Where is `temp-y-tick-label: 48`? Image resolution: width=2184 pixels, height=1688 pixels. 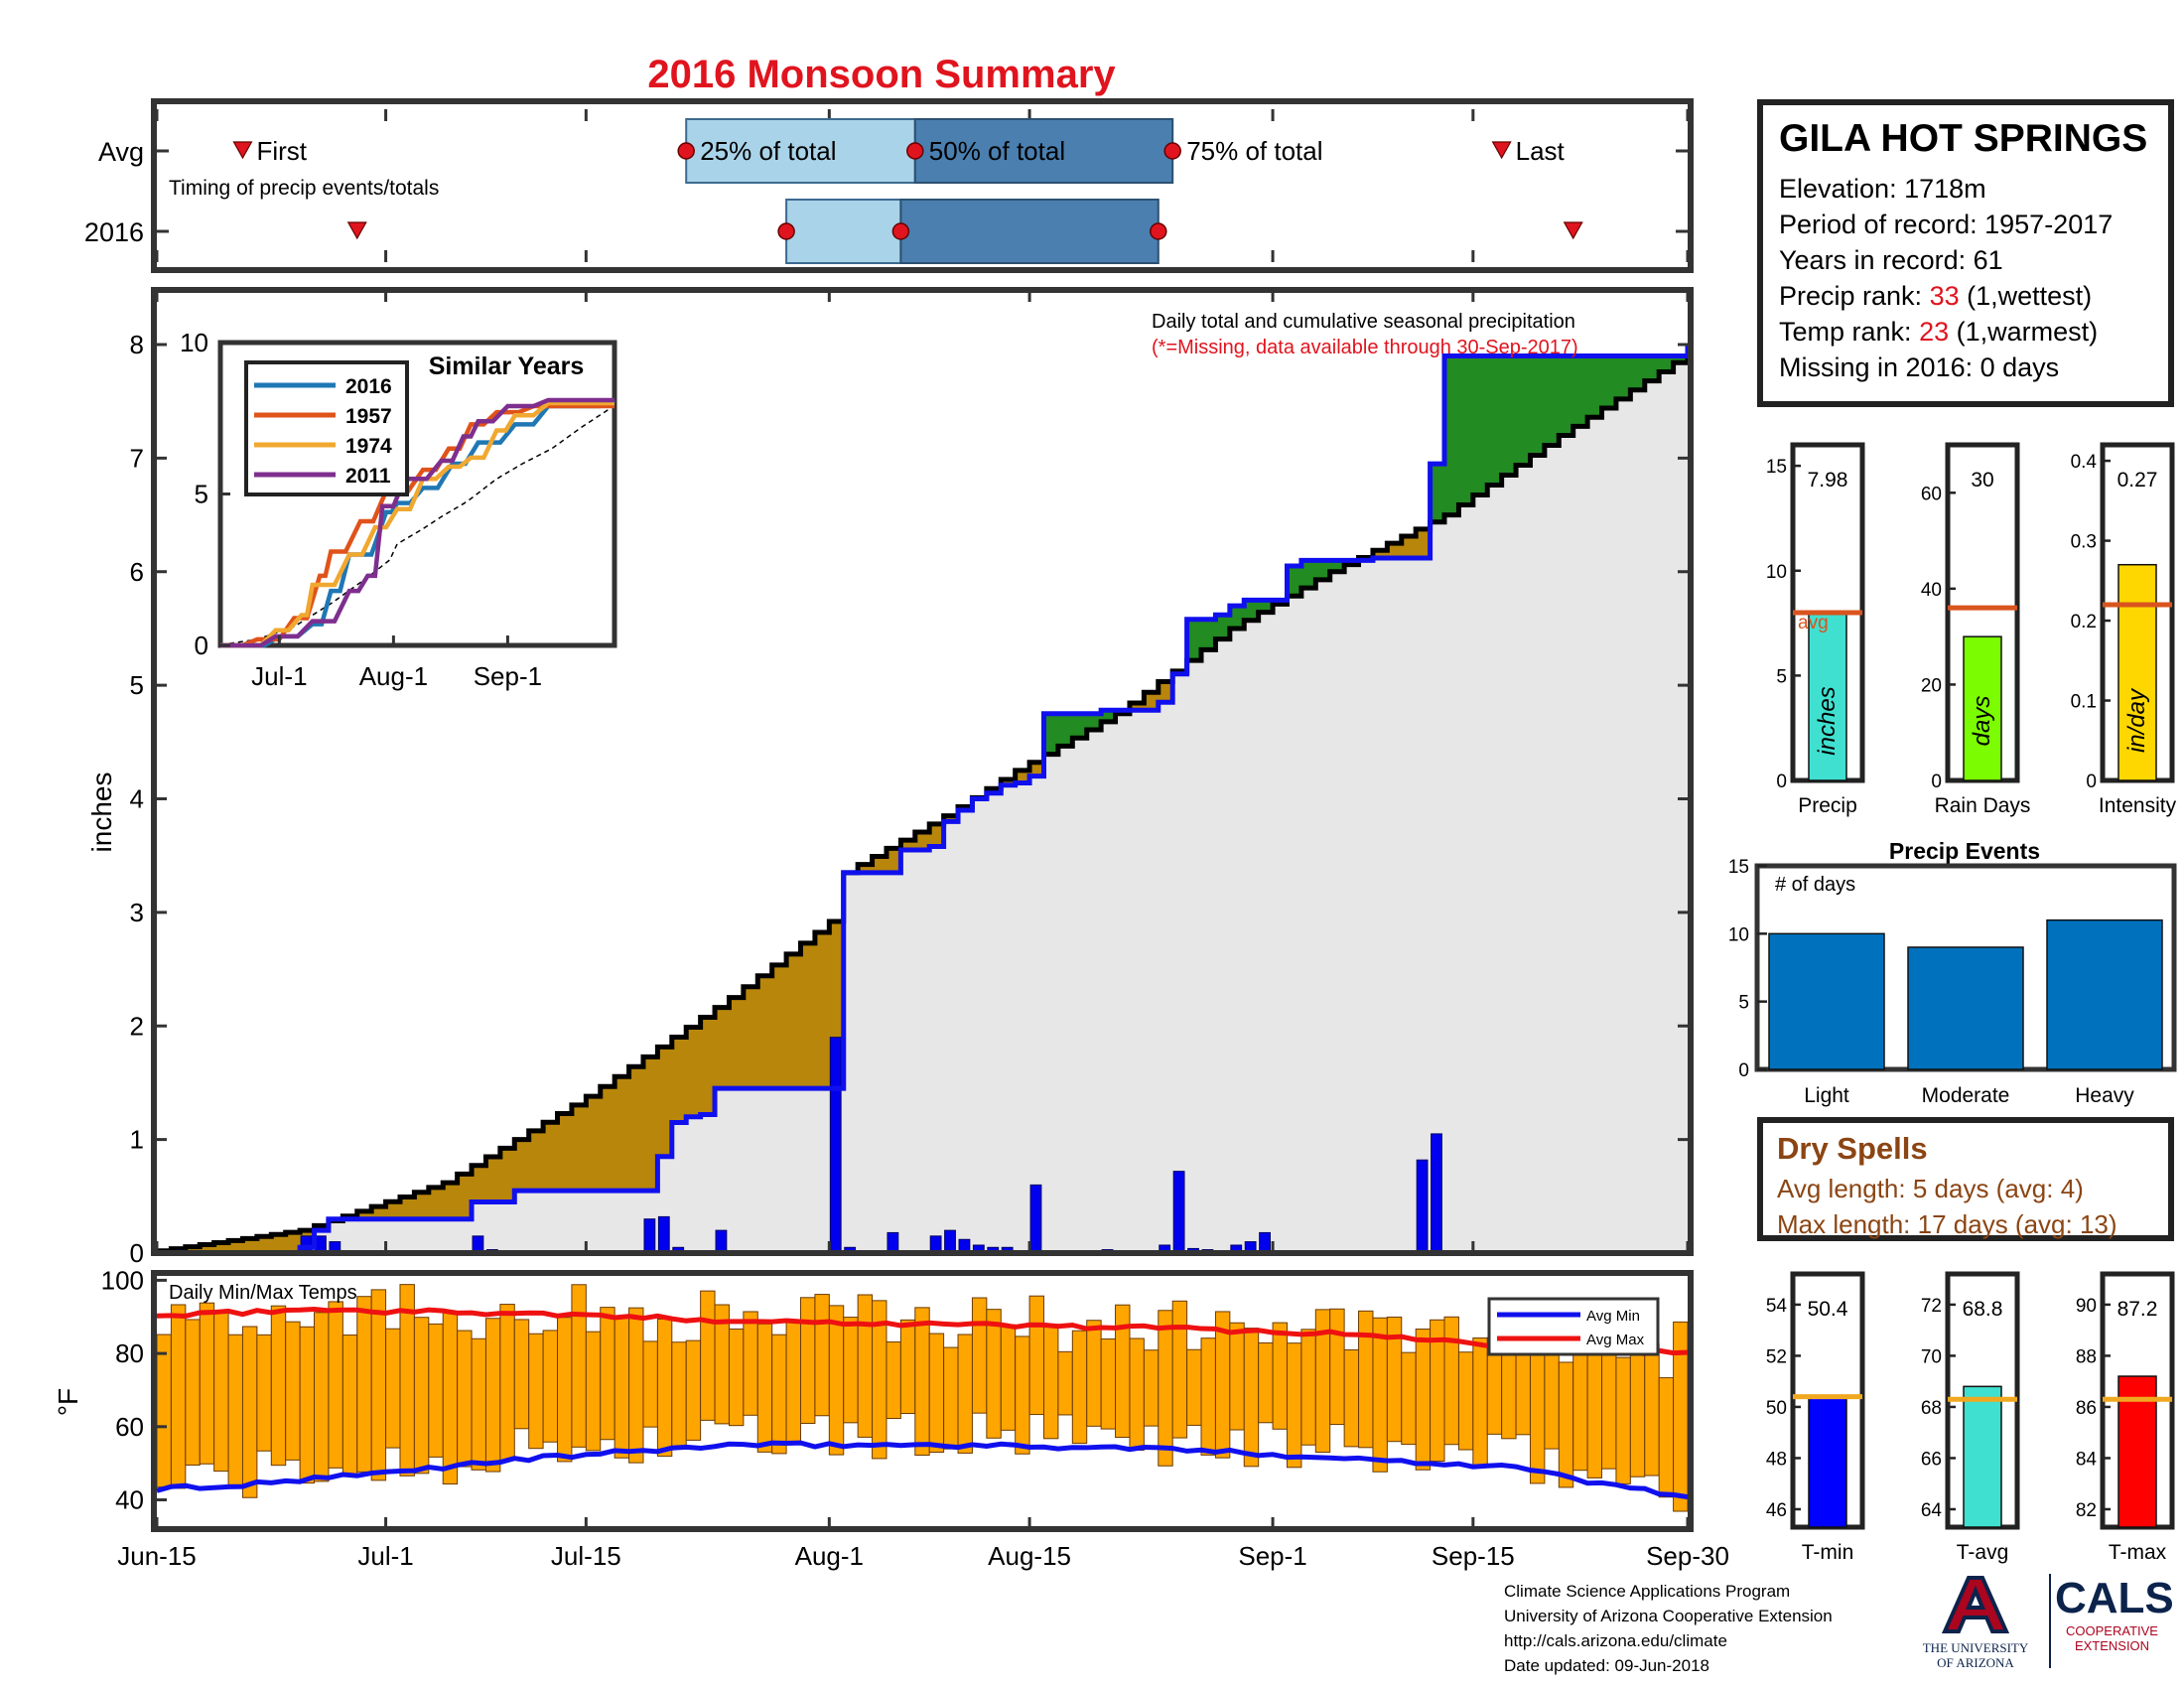
temp-y-tick-label: 48 is located at coordinates (1776, 1459).